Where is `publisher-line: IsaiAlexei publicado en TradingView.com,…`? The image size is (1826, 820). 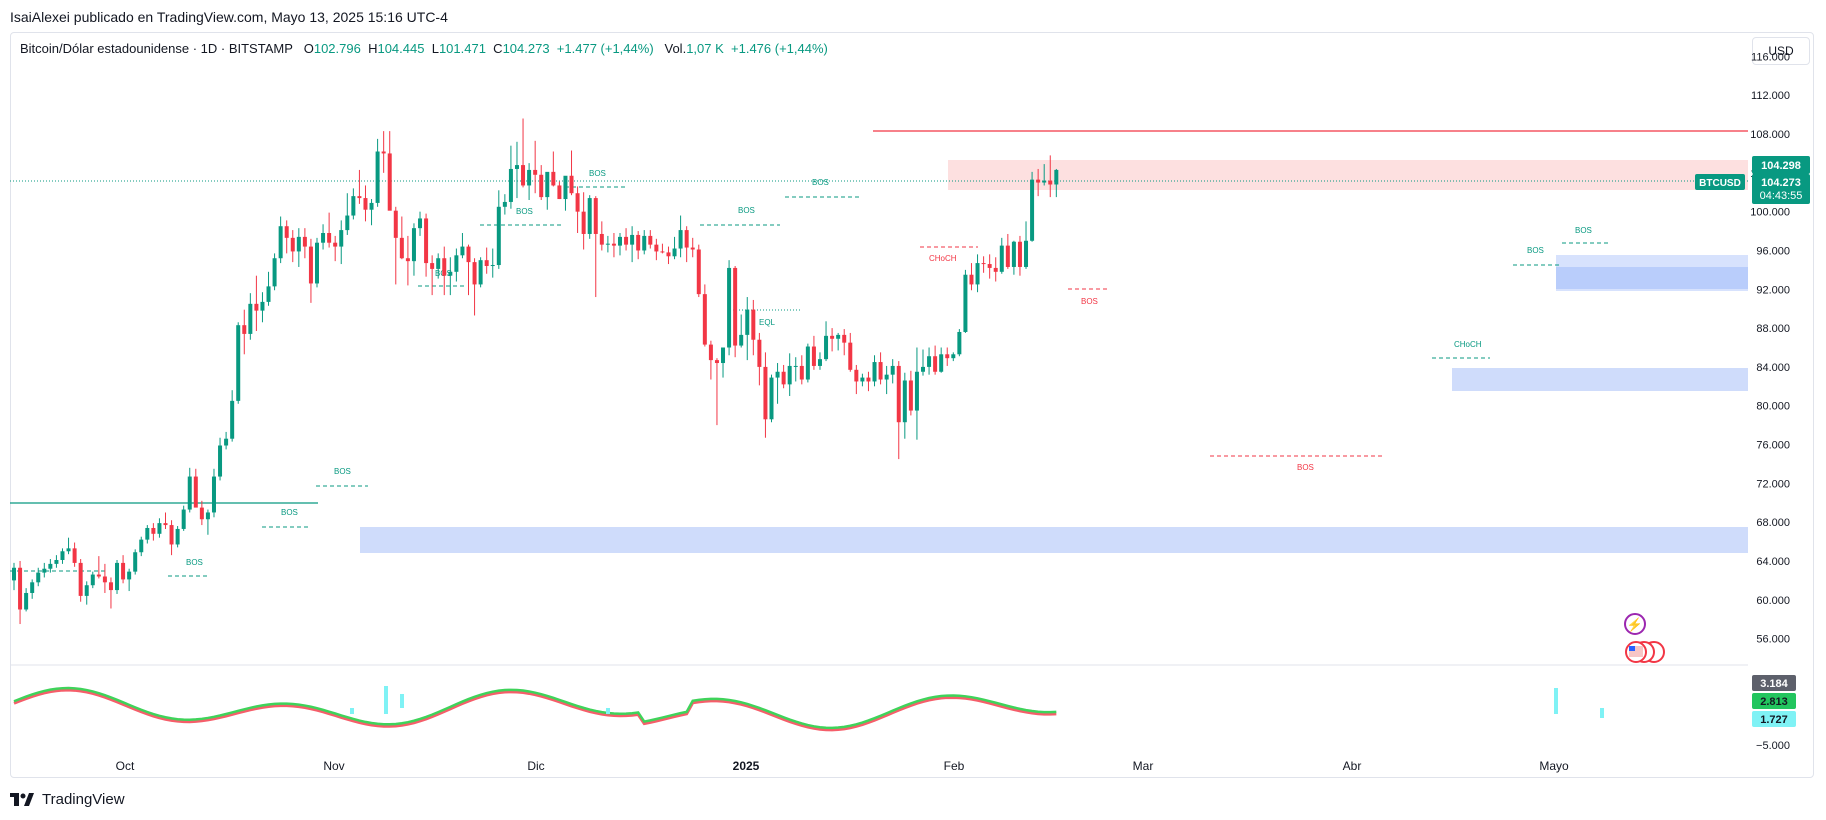 publisher-line: IsaiAlexei publicado en TradingView.com,… is located at coordinates (229, 17).